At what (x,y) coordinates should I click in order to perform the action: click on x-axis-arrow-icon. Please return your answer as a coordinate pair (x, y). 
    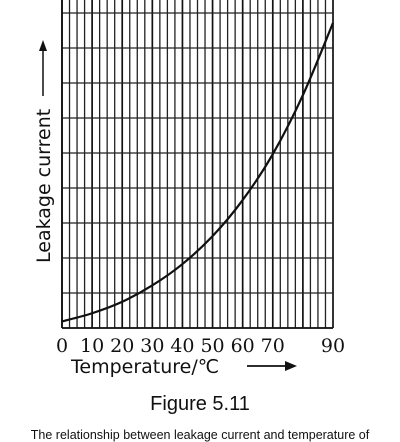
    Looking at the image, I should click on (272, 366).